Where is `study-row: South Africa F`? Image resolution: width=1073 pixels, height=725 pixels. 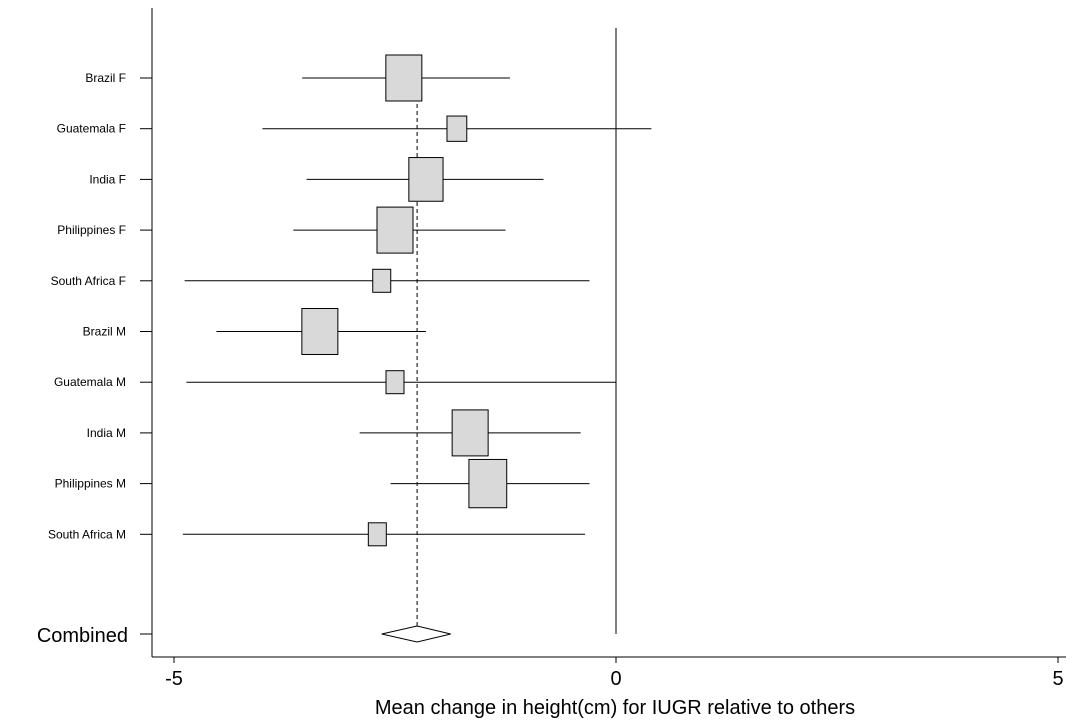 study-row: South Africa F is located at coordinates (320, 280).